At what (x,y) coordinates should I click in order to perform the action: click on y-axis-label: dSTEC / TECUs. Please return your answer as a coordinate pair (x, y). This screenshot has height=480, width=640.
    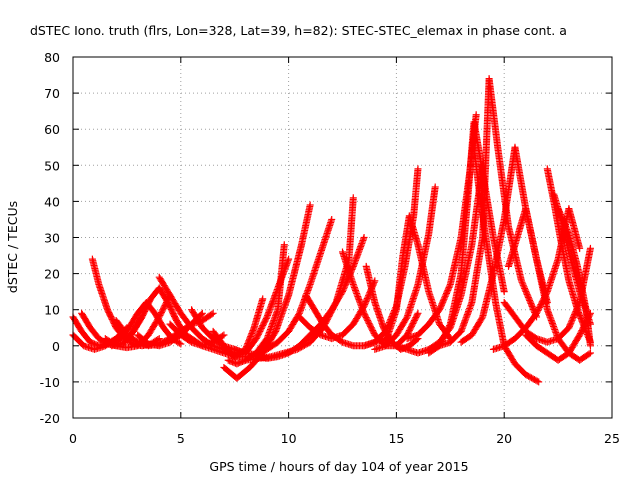
    Looking at the image, I should click on (12, 247).